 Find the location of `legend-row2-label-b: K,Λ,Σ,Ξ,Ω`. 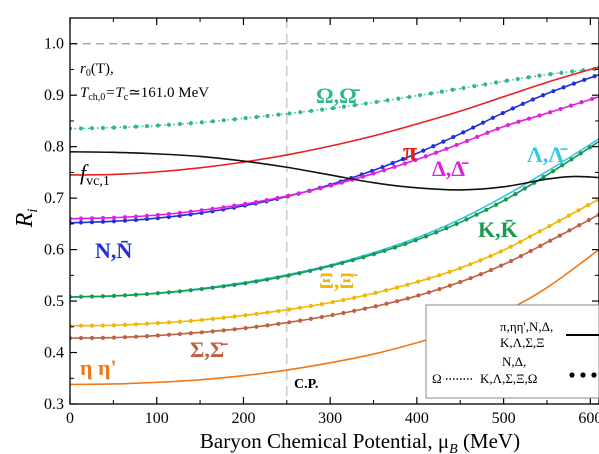

legend-row2-label-b: K,Λ,Σ,Ξ,Ω is located at coordinates (508, 378).